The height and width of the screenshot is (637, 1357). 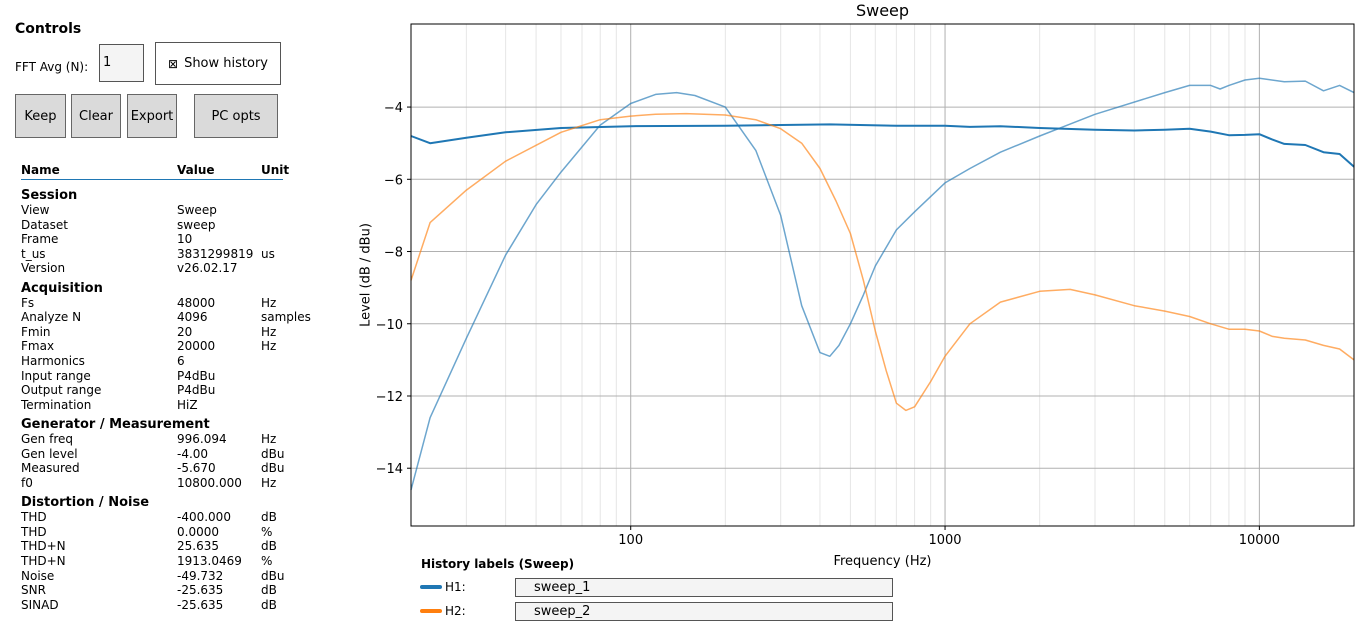 I want to click on row-value: 25.635, so click(x=198, y=546).